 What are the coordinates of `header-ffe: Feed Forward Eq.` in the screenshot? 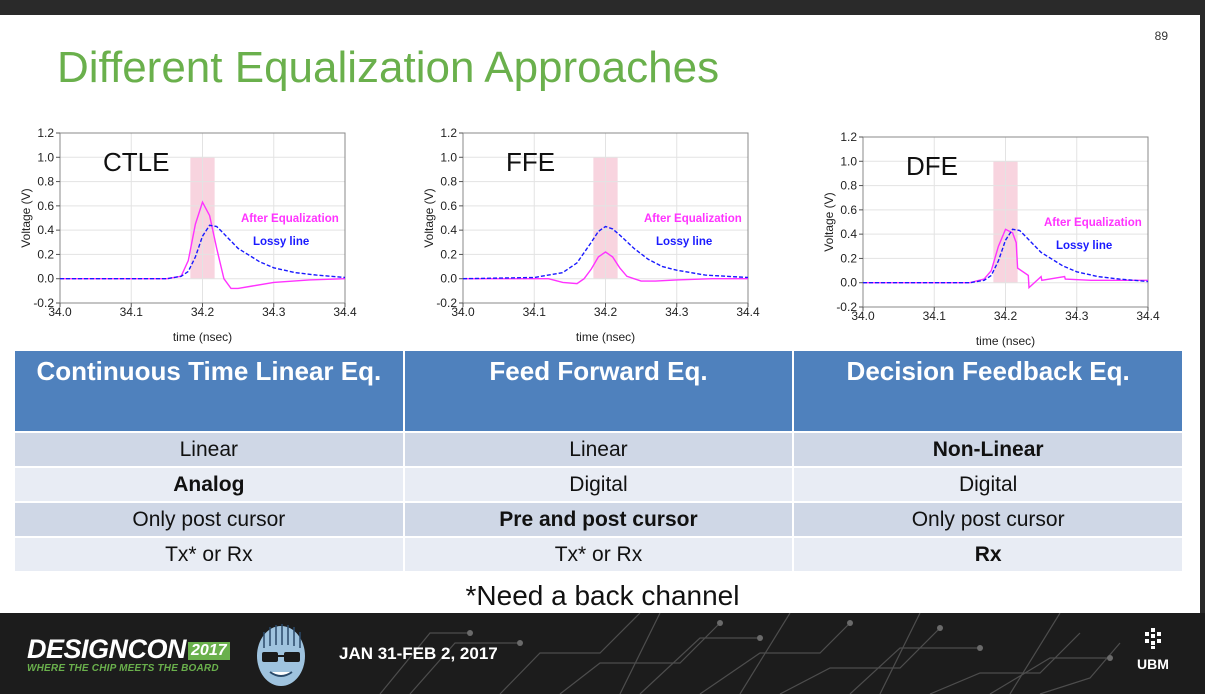 It's located at (598, 391).